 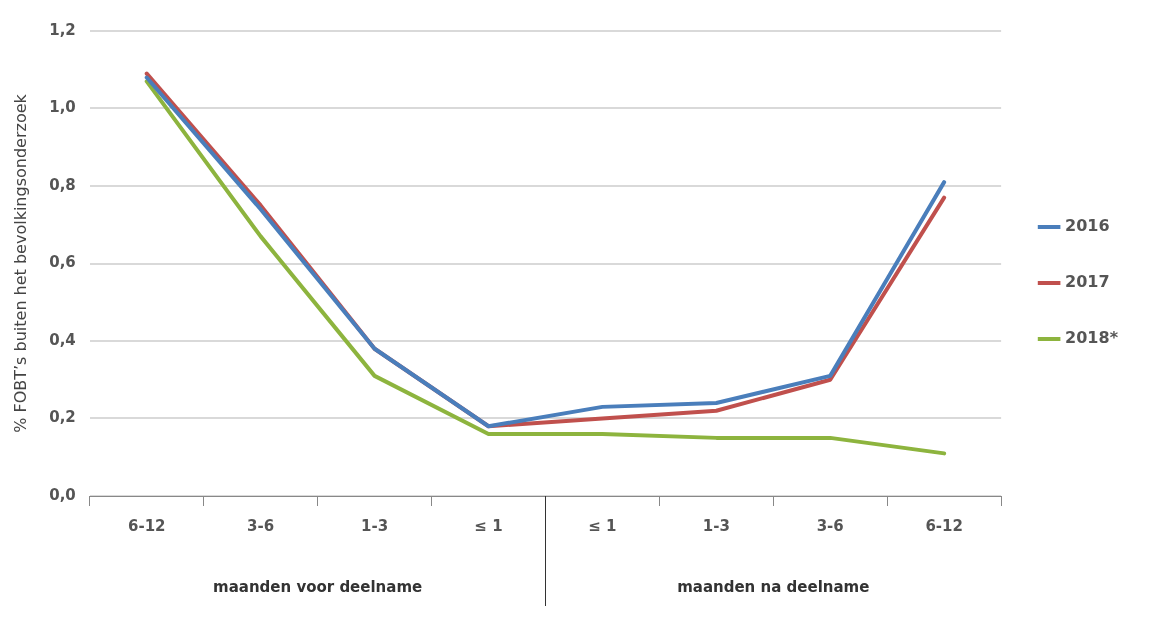 I want to click on y-tick-label: 0,4, so click(x=62, y=339).